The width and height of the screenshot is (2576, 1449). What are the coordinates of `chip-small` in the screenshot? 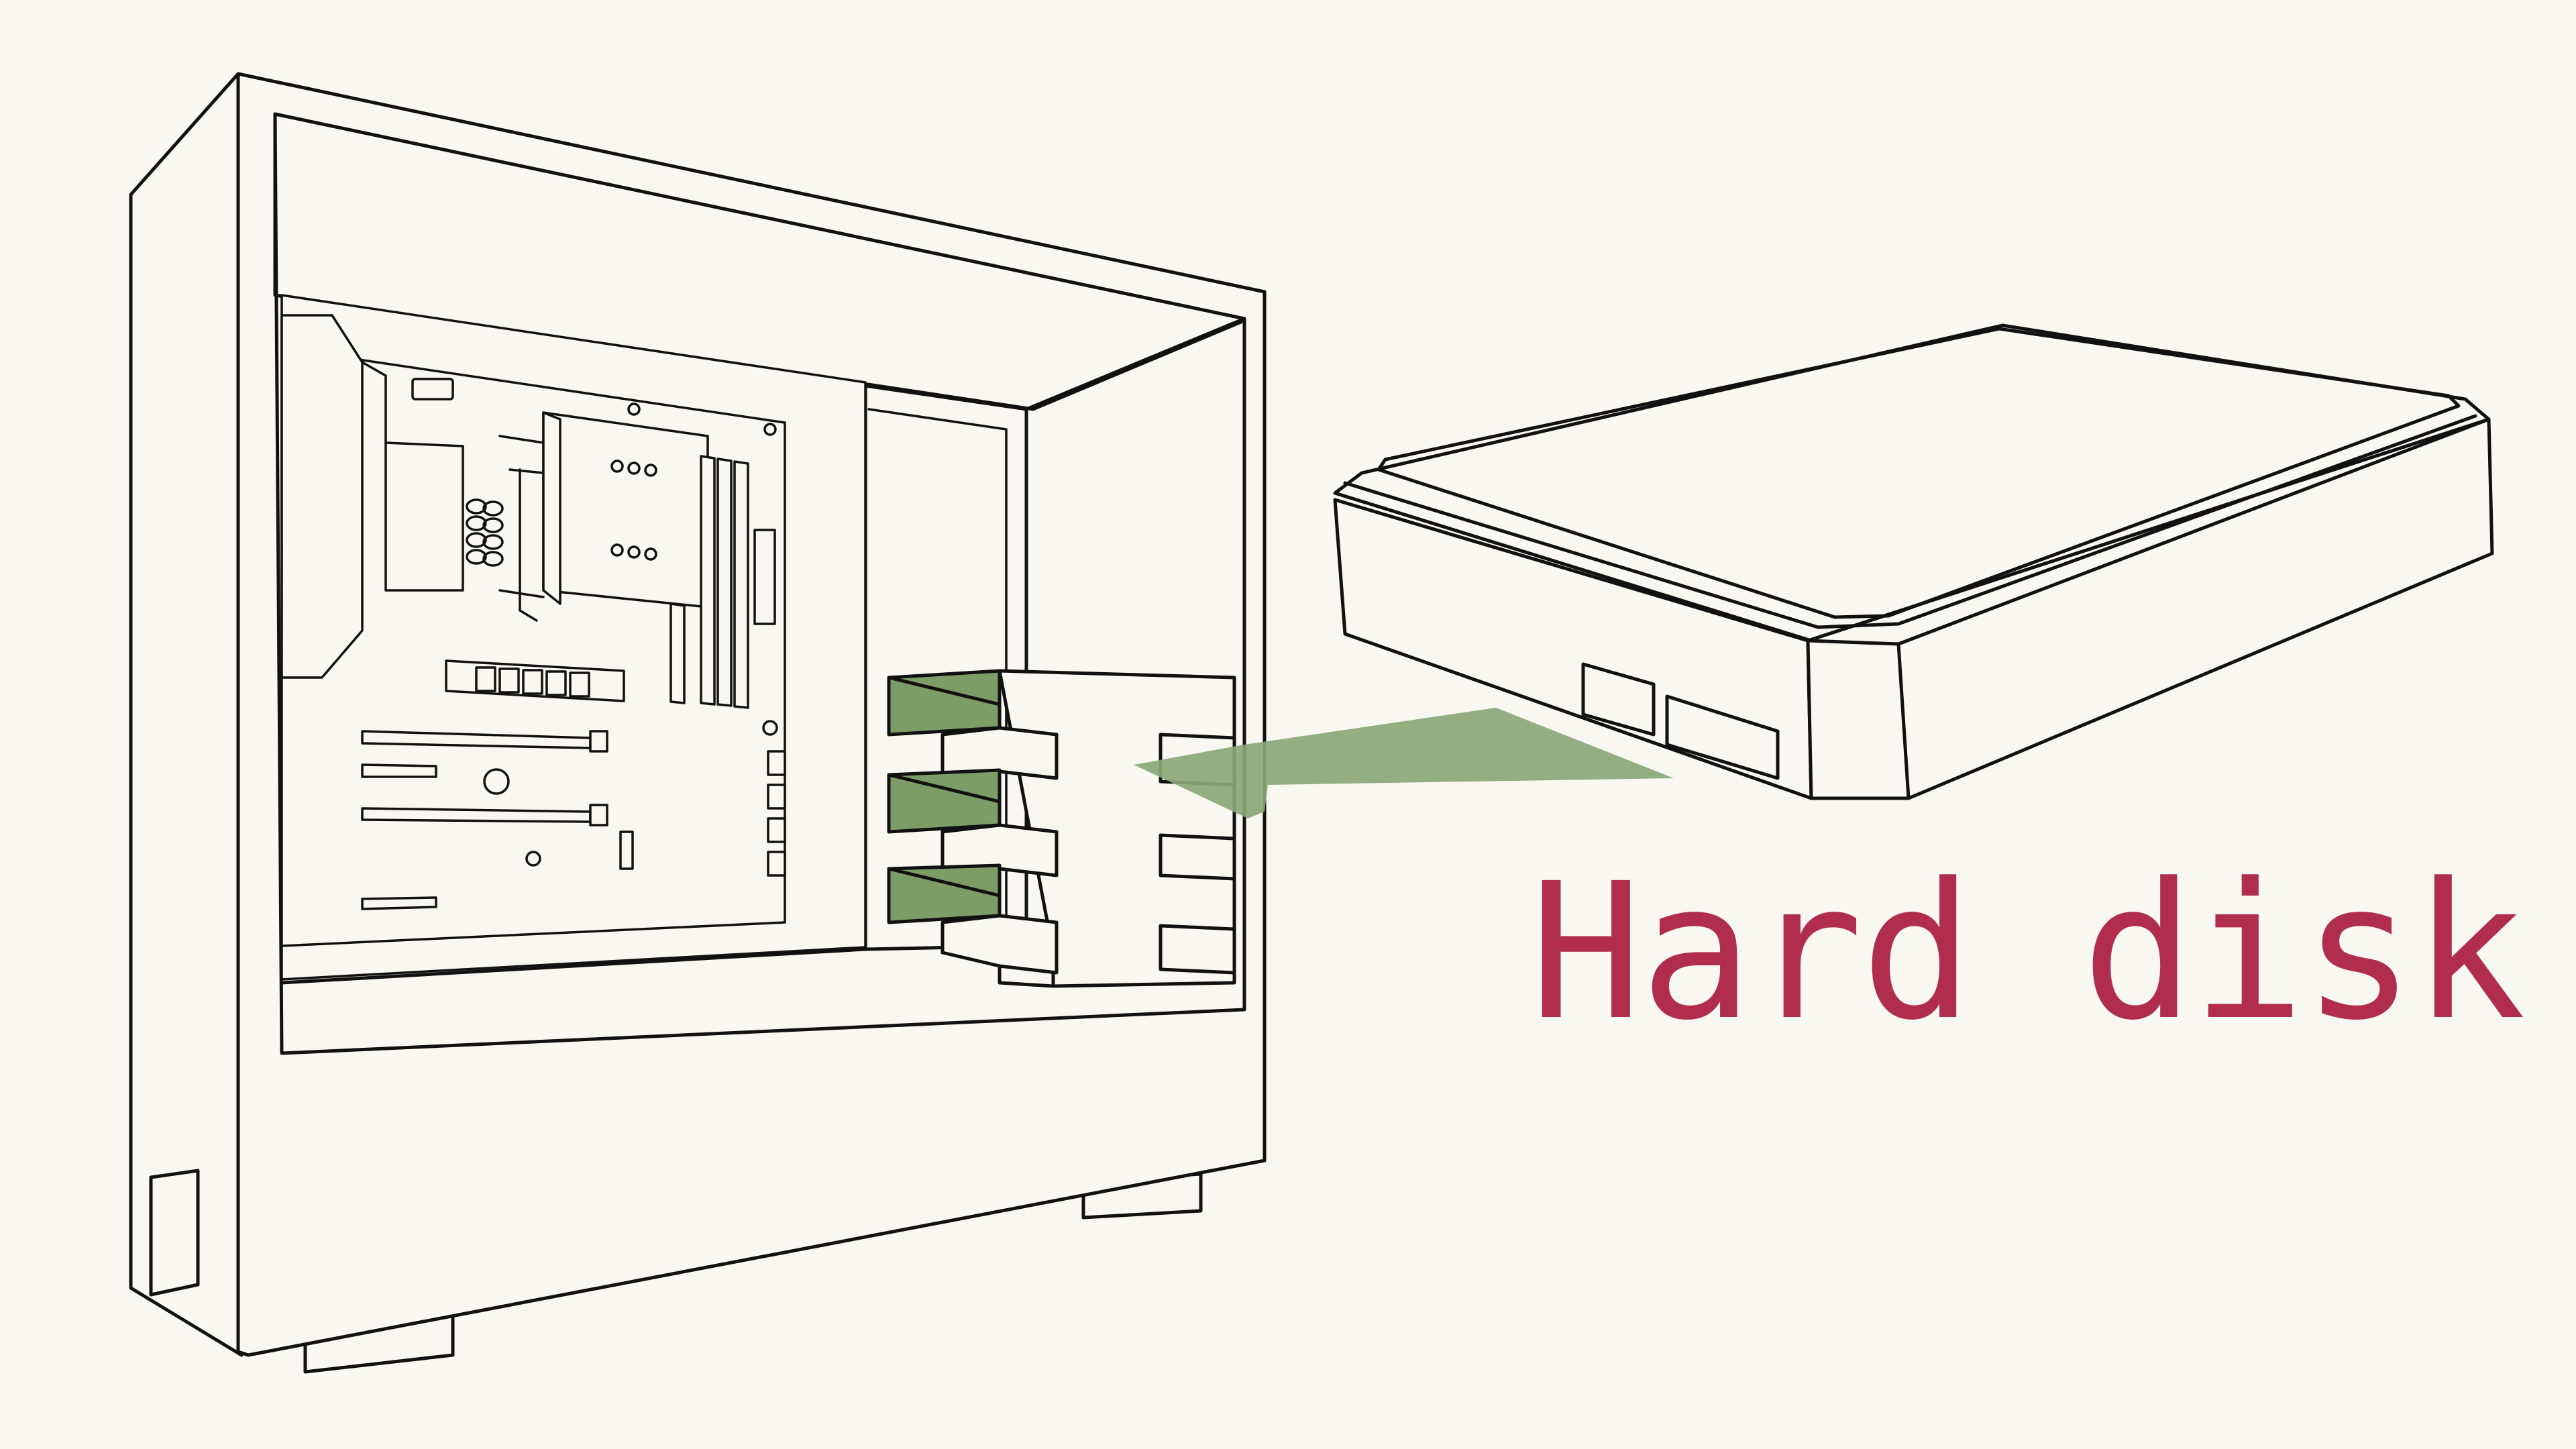 It's located at (433, 389).